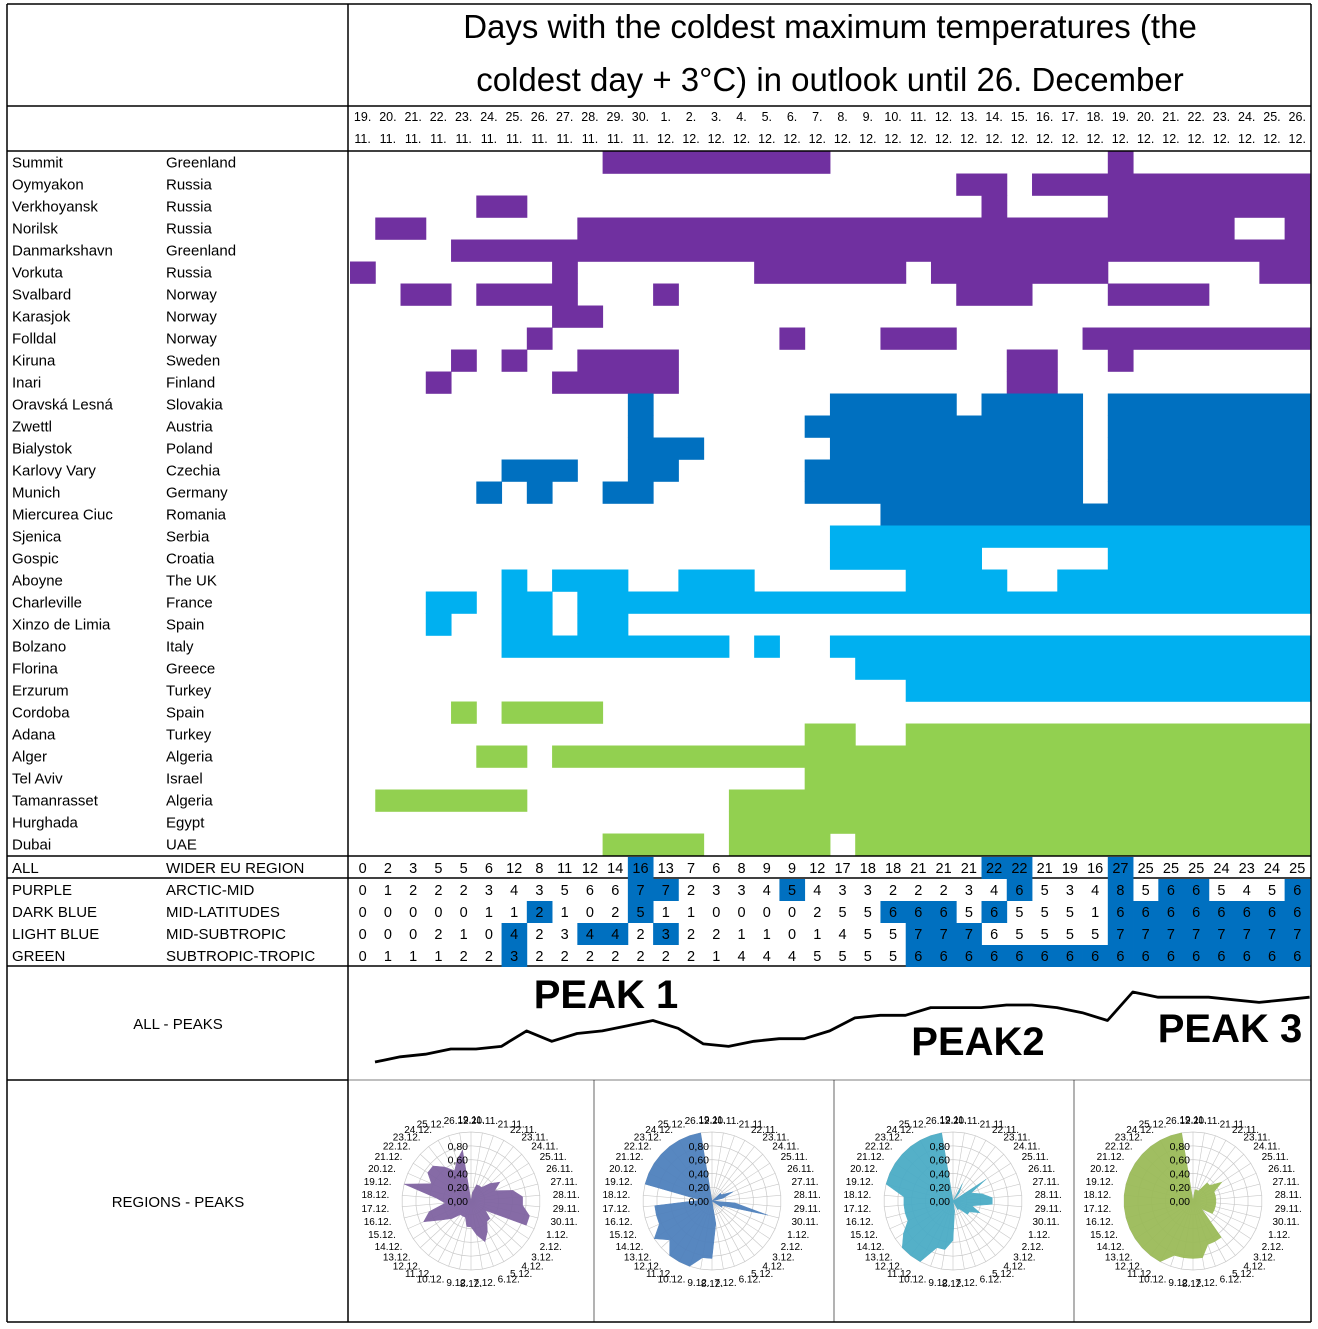 This screenshot has height=1329, width=1318. What do you see at coordinates (969, 913) in the screenshot?
I see `summary-value-2-24: 5` at bounding box center [969, 913].